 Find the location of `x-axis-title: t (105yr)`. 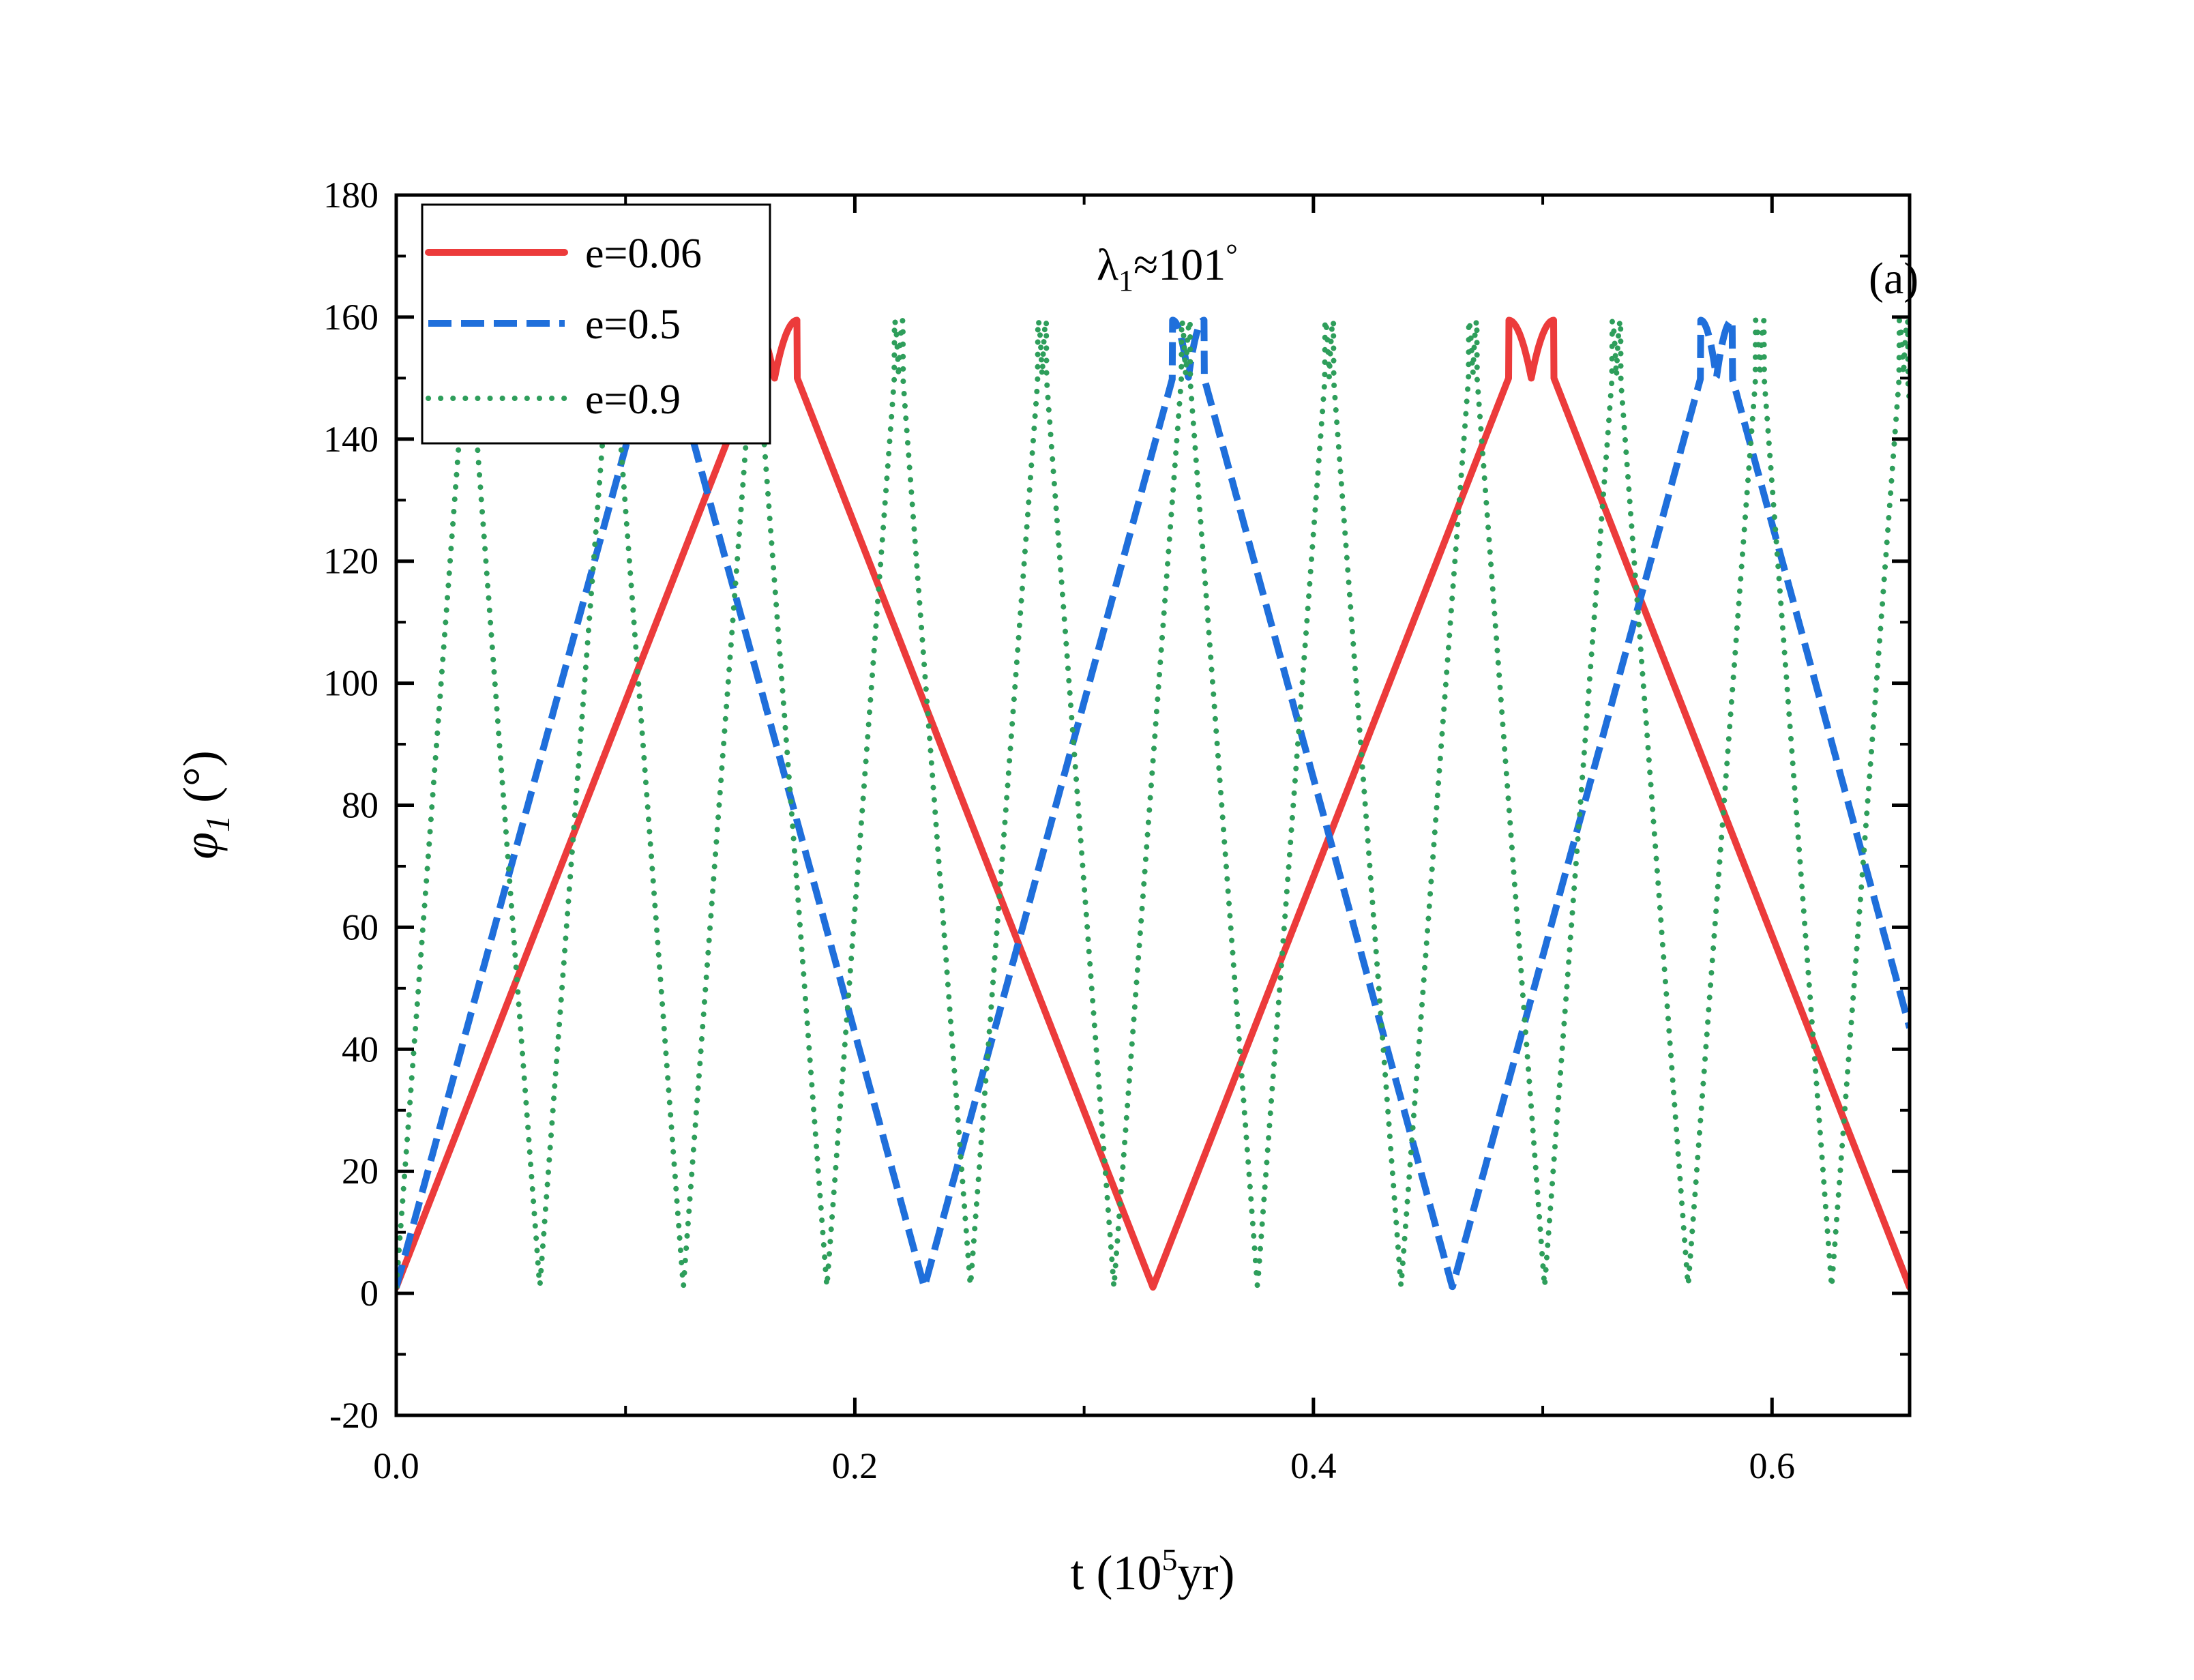

x-axis-title: t (105yr) is located at coordinates (1153, 1571).